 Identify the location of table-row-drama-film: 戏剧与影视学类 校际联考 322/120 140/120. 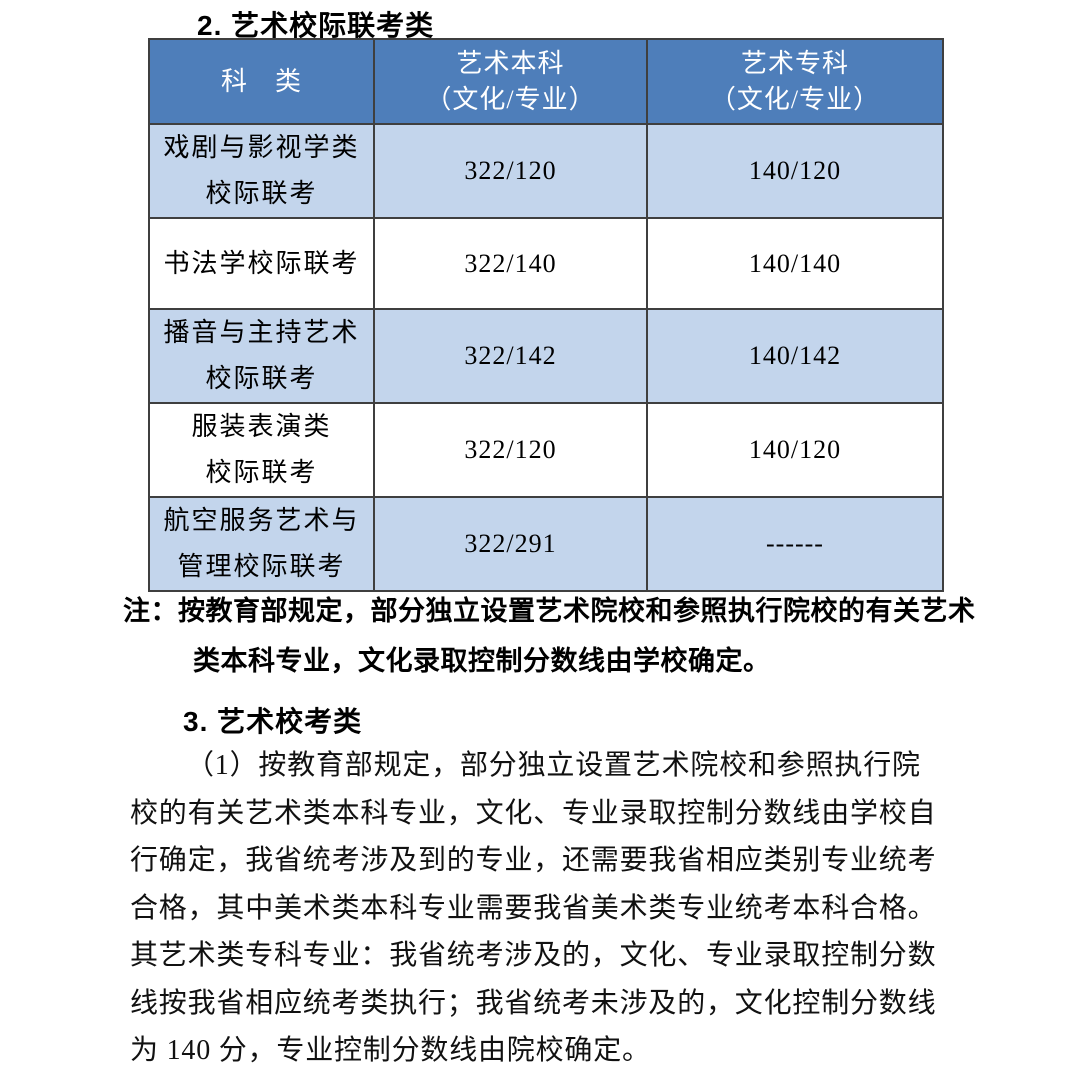
(546, 171).